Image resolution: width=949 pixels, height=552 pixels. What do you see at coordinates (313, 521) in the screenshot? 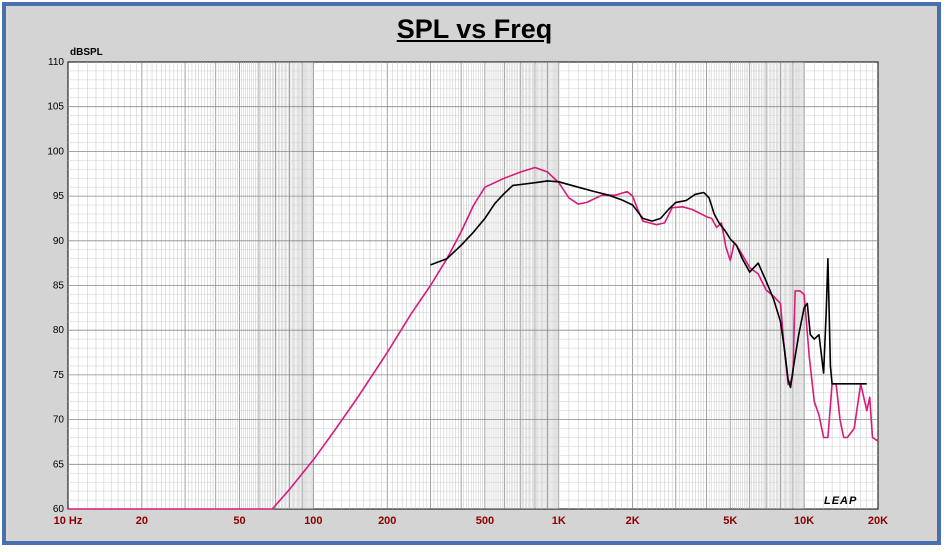
I see `x-tick-label: 100` at bounding box center [313, 521].